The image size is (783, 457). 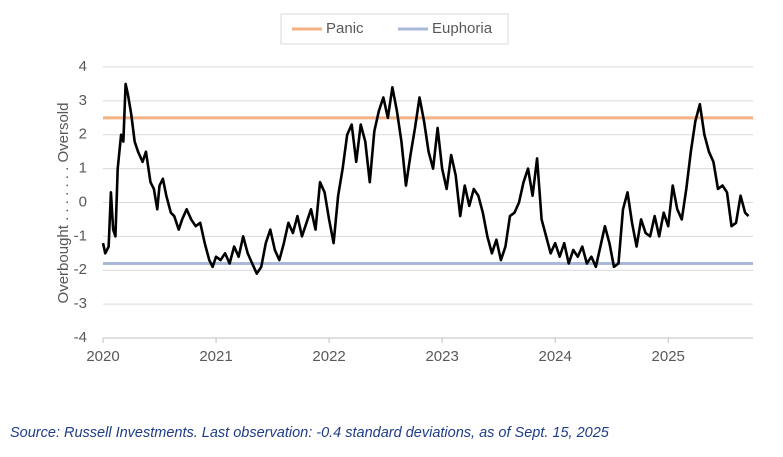 What do you see at coordinates (63, 203) in the screenshot?
I see `y-axis-label: Overbought . . . . . . . Oversold` at bounding box center [63, 203].